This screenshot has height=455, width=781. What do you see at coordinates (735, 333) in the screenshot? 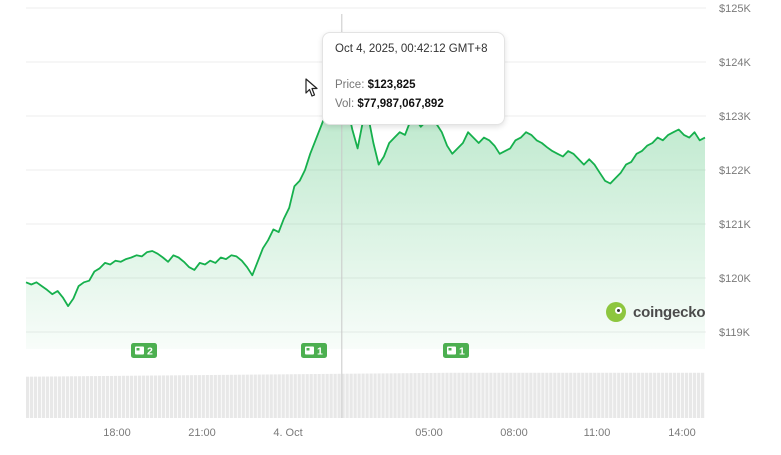
I see `y-tick-label: $119K` at bounding box center [735, 333].